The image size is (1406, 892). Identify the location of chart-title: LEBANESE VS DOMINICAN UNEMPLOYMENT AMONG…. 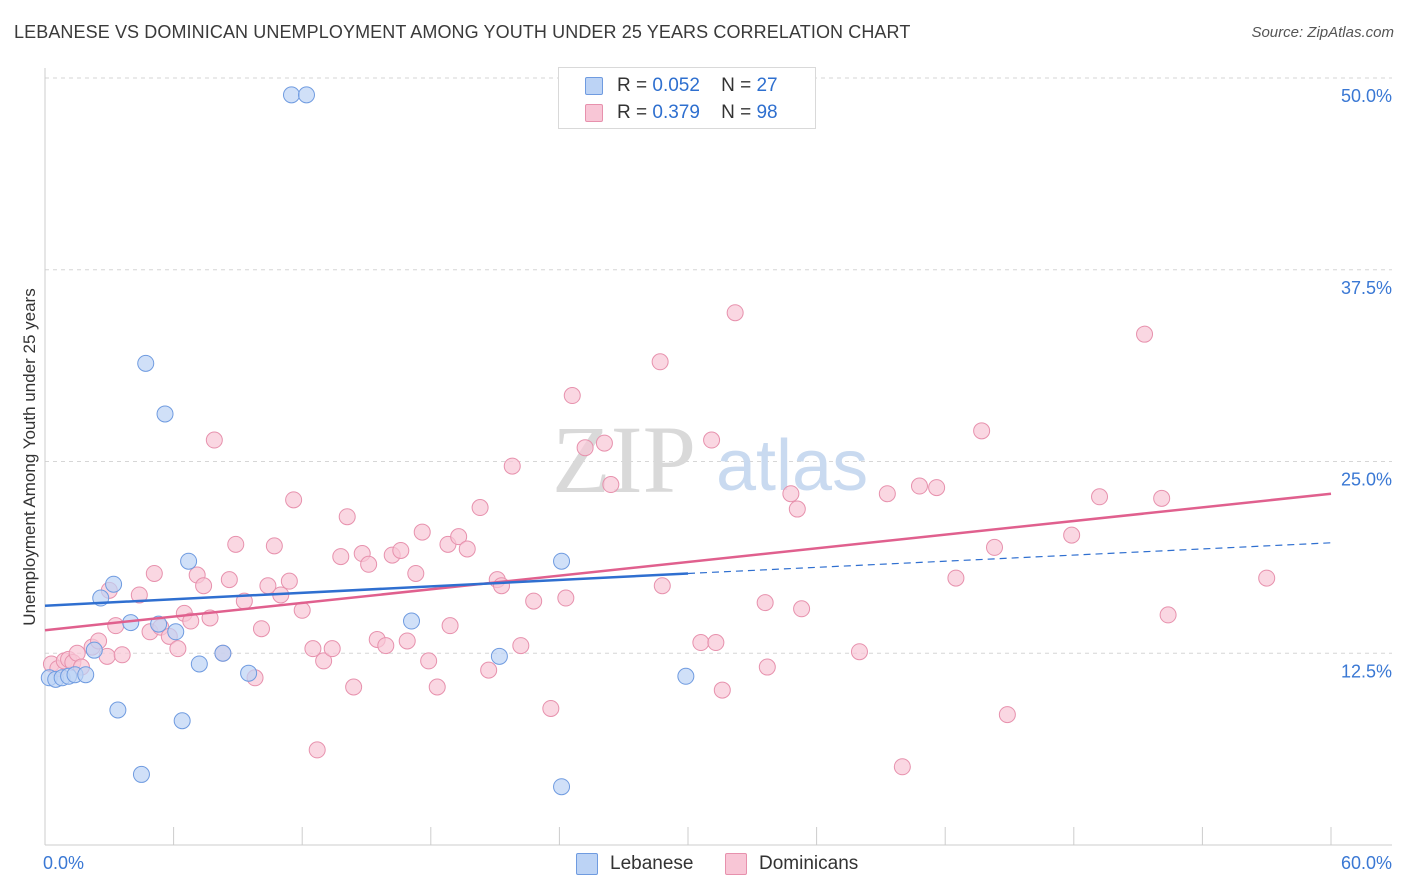
(462, 32).